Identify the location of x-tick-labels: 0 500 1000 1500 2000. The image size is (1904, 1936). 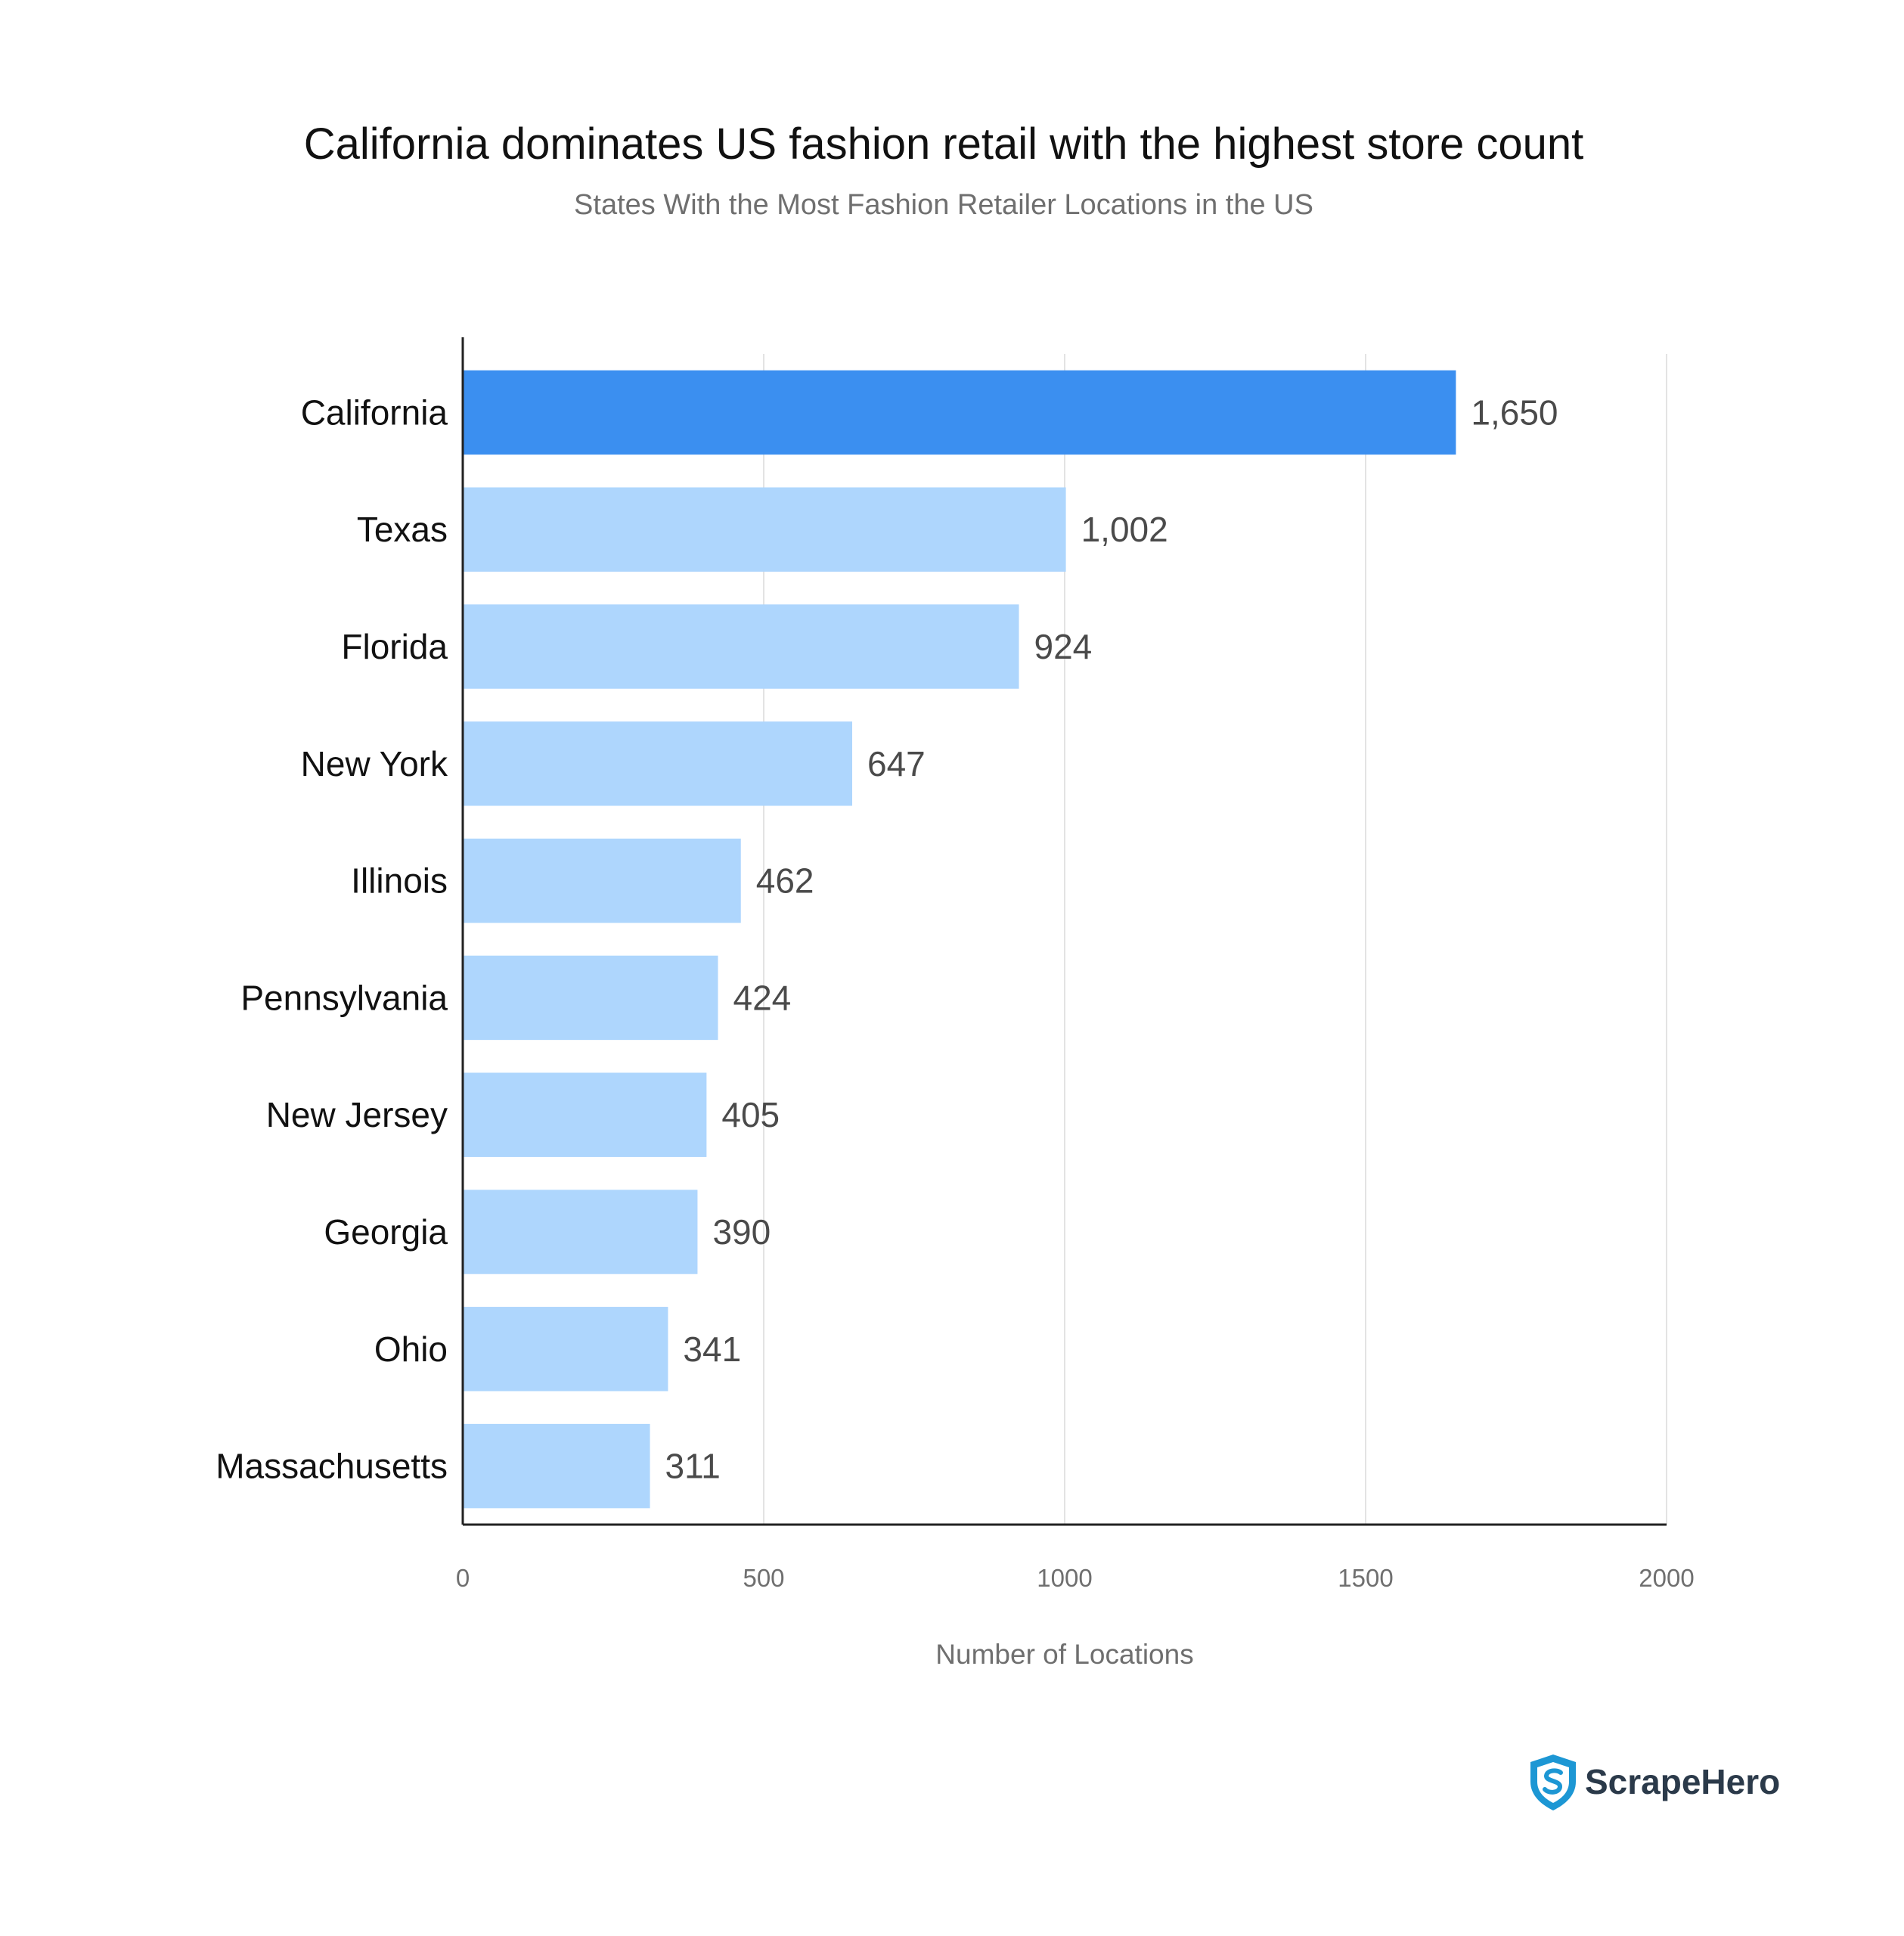
(1075, 1578).